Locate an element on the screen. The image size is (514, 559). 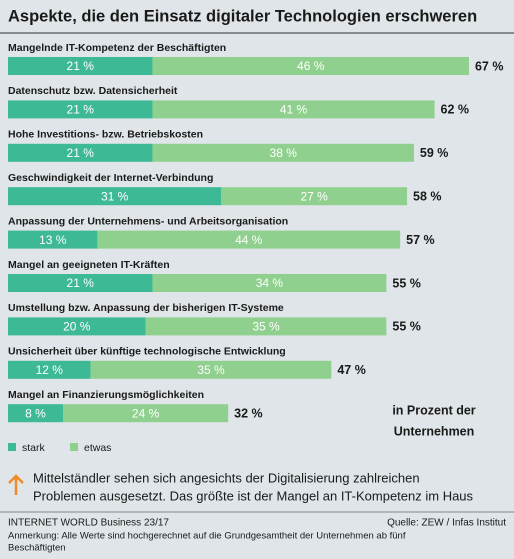
bar-value-label: 20 % is located at coordinates (77, 327).